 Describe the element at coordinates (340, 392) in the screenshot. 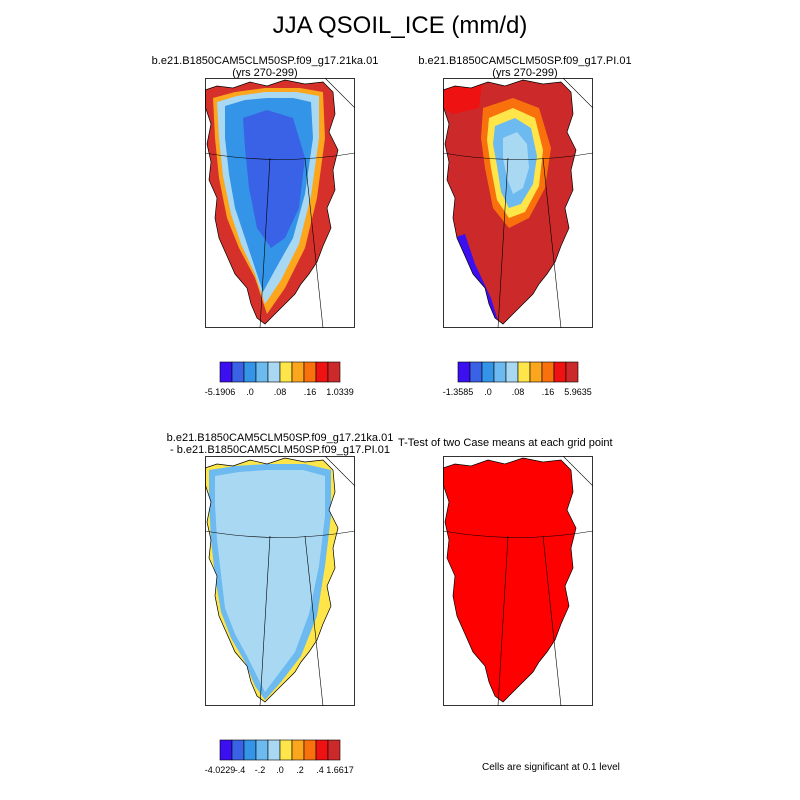

I see `colorbar-tick-label: 1.0339` at that location.